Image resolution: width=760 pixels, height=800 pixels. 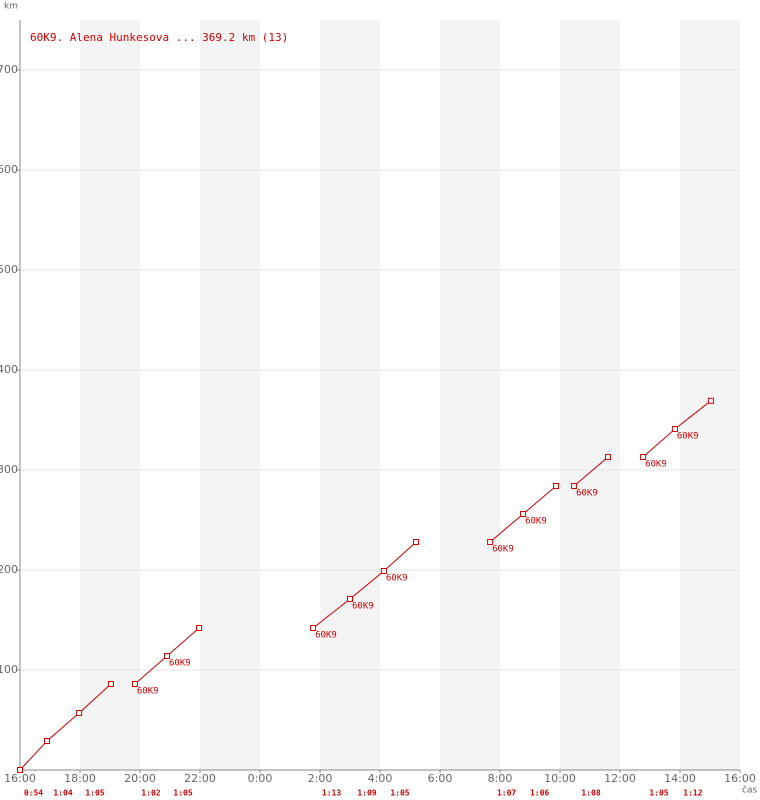 What do you see at coordinates (380, 778) in the screenshot?
I see `x-tick-label: 4:00` at bounding box center [380, 778].